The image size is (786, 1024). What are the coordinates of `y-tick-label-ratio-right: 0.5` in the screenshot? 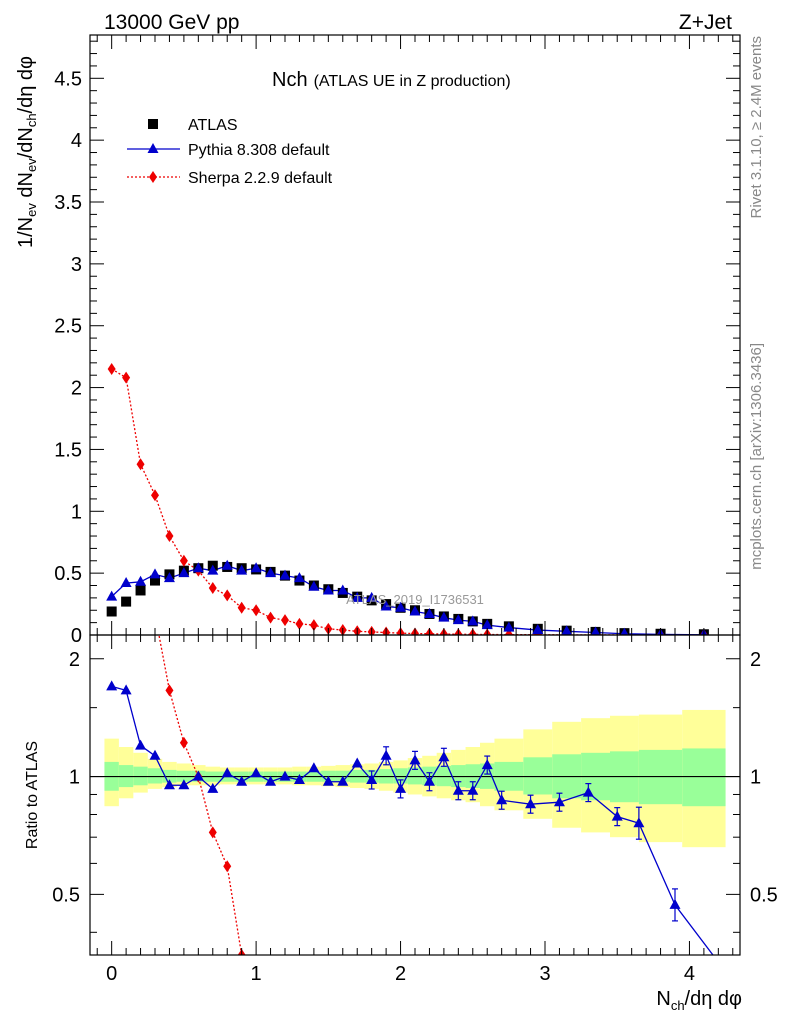 It's located at (764, 895).